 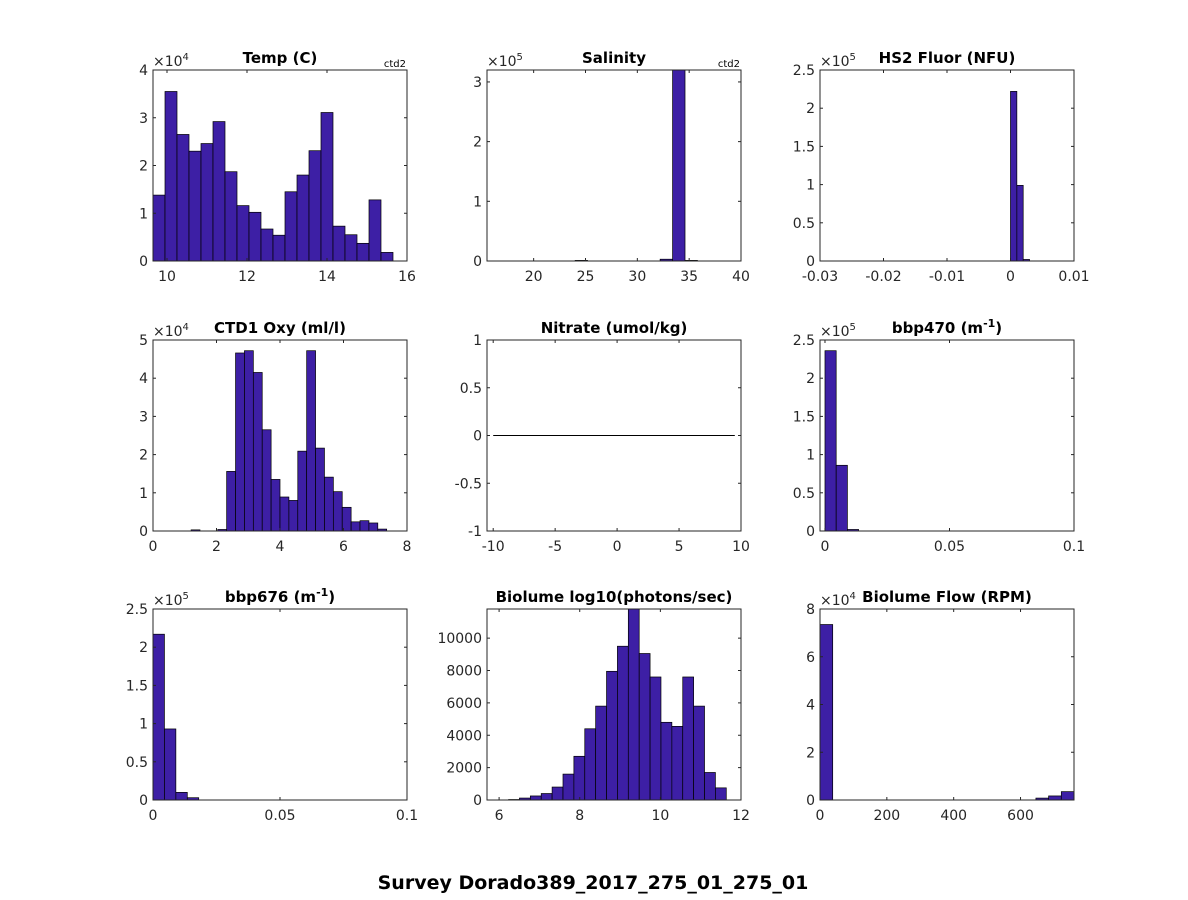 What do you see at coordinates (464, 736) in the screenshot?
I see `y-tick-label: 4000` at bounding box center [464, 736].